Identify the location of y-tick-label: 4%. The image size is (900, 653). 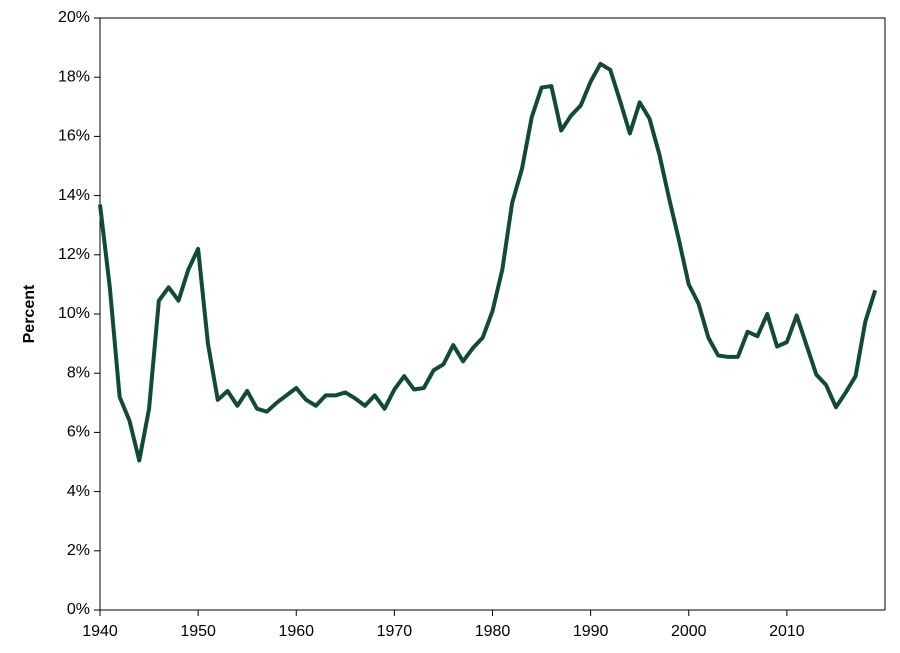
(78, 491).